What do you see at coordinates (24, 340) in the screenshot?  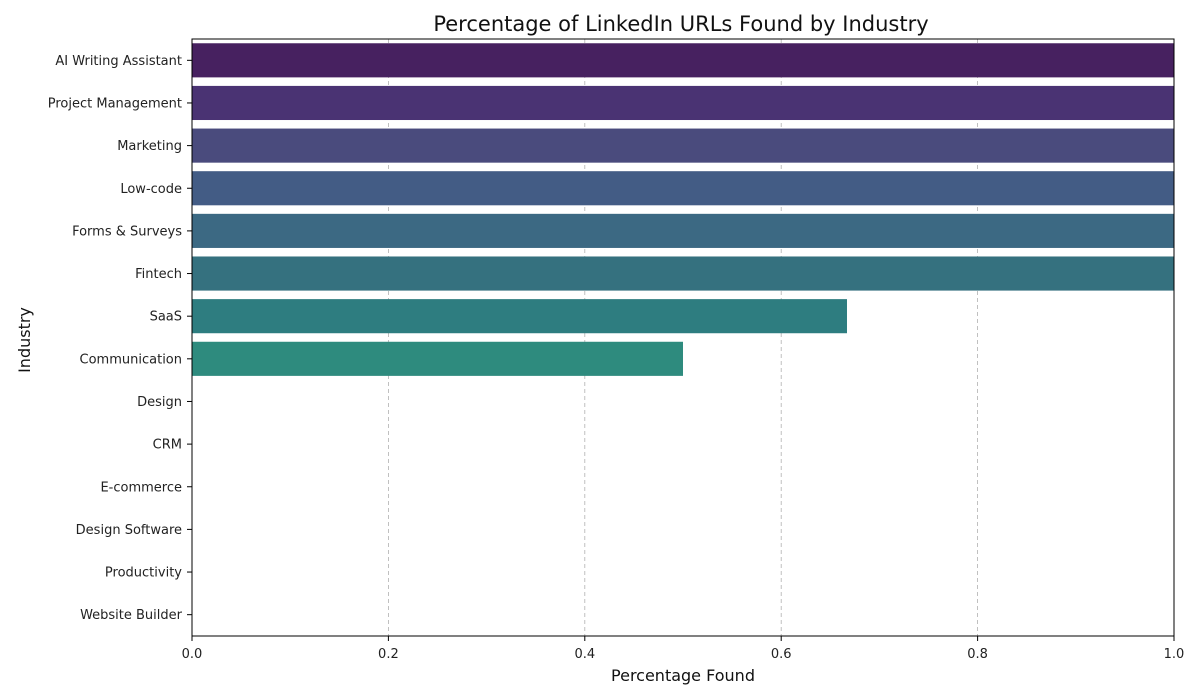 I see `y-axis-title: Industry` at bounding box center [24, 340].